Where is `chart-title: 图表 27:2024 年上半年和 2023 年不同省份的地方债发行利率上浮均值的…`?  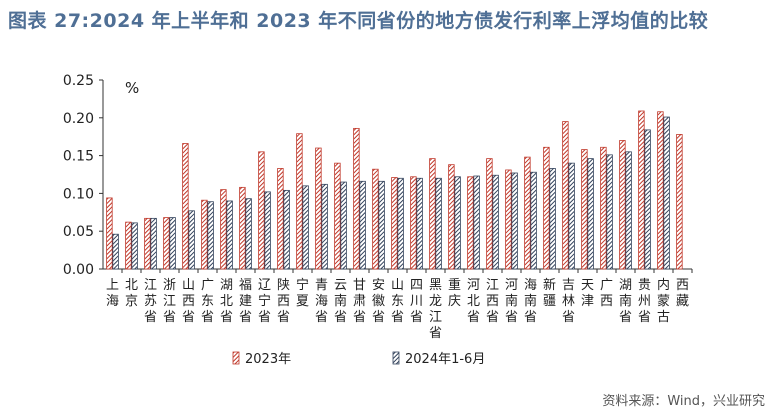 chart-title: 图表 27:2024 年上半年和 2023 年不同省份的地方债发行利率上浮均值的… is located at coordinates (358, 21).